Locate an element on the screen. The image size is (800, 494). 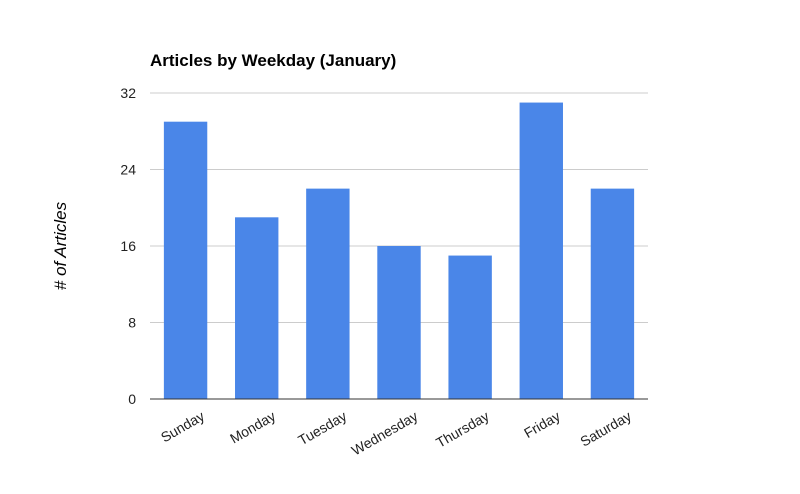
y-tick-label: 32 is located at coordinates (128, 93).